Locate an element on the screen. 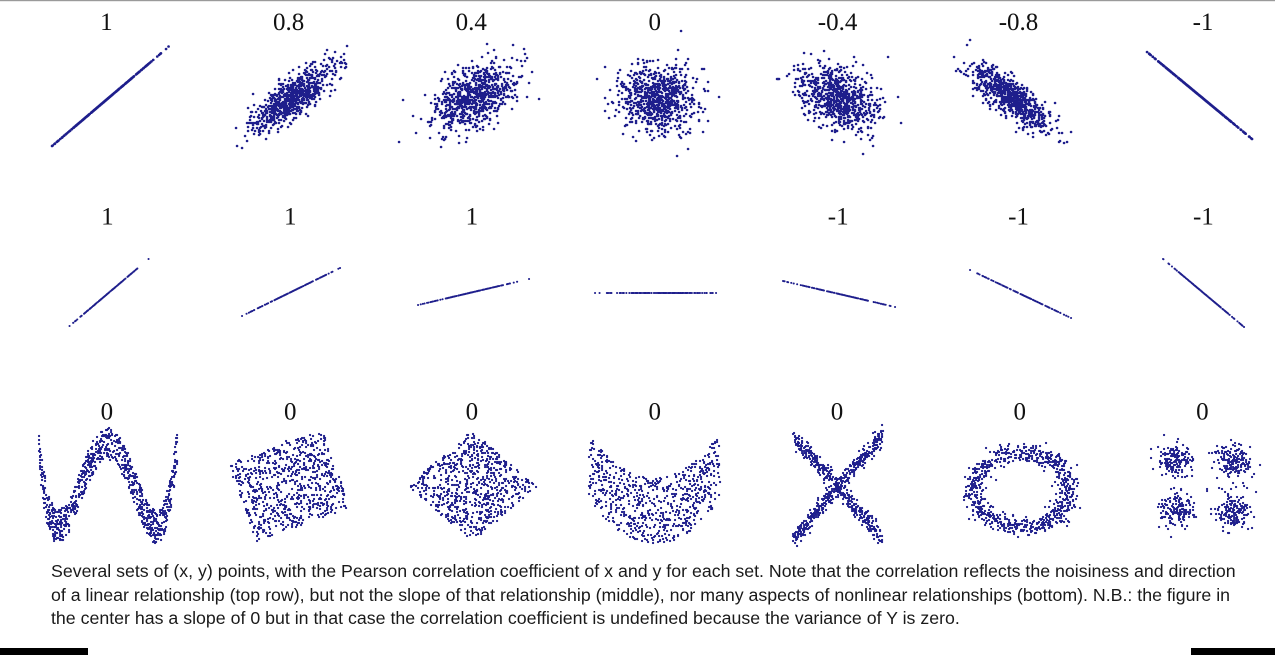 The width and height of the screenshot is (1275, 660). svg-text: 0.4 is located at coordinates (472, 22).